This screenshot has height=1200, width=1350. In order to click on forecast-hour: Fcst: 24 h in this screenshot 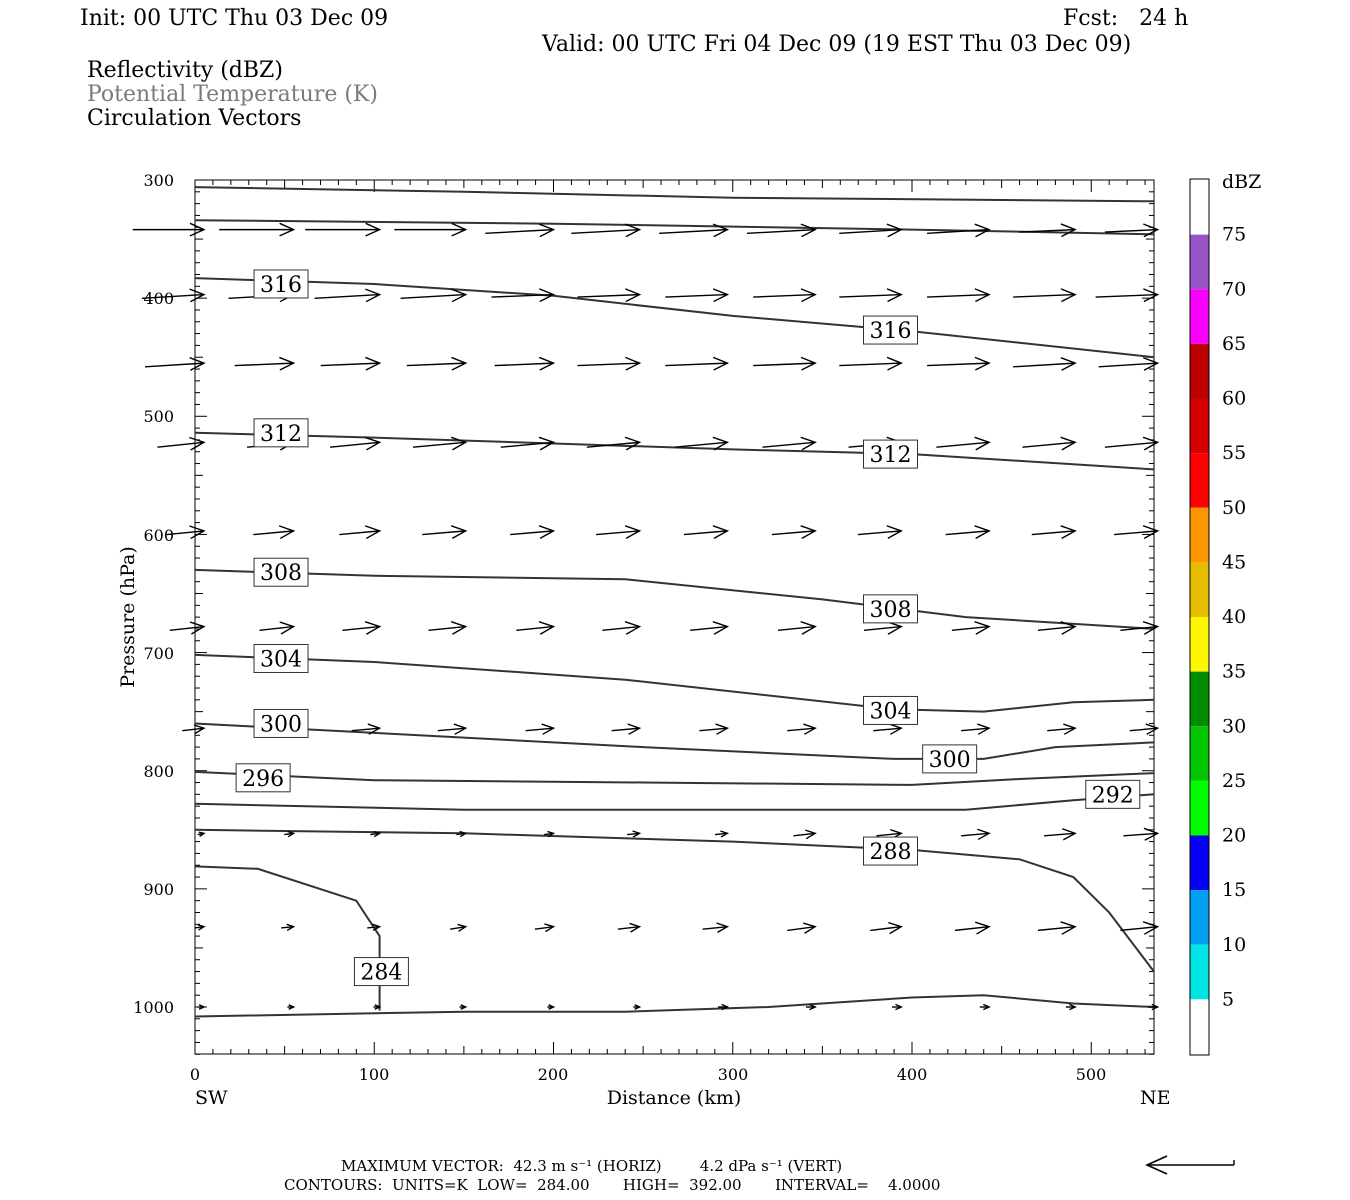, I will do `click(1125, 18)`.